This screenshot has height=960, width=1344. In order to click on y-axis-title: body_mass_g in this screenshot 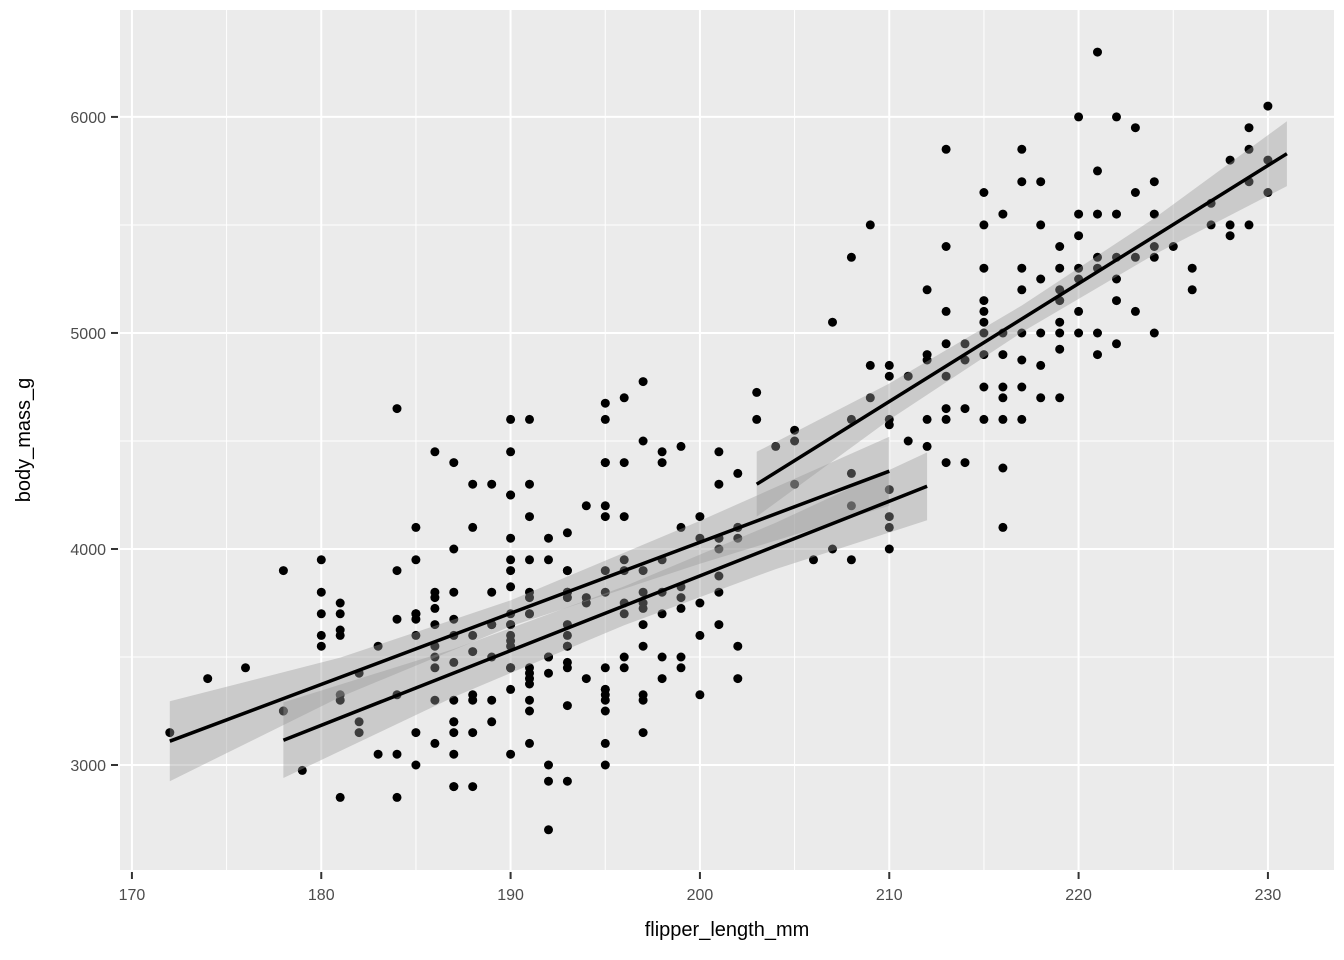, I will do `click(24, 440)`.